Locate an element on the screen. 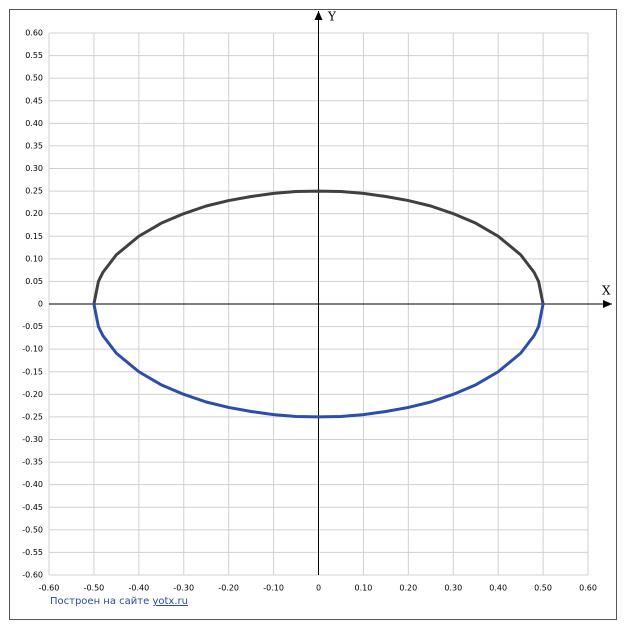  y-tick-label: -0.55 is located at coordinates (32, 552).